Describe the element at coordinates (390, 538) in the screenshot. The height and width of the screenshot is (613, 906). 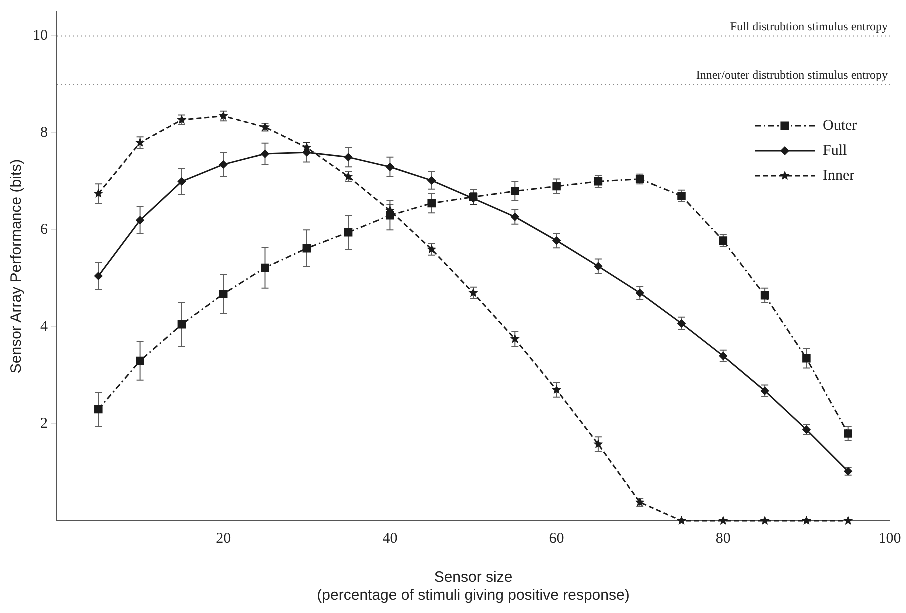
I see `x-tick-label: 40` at that location.